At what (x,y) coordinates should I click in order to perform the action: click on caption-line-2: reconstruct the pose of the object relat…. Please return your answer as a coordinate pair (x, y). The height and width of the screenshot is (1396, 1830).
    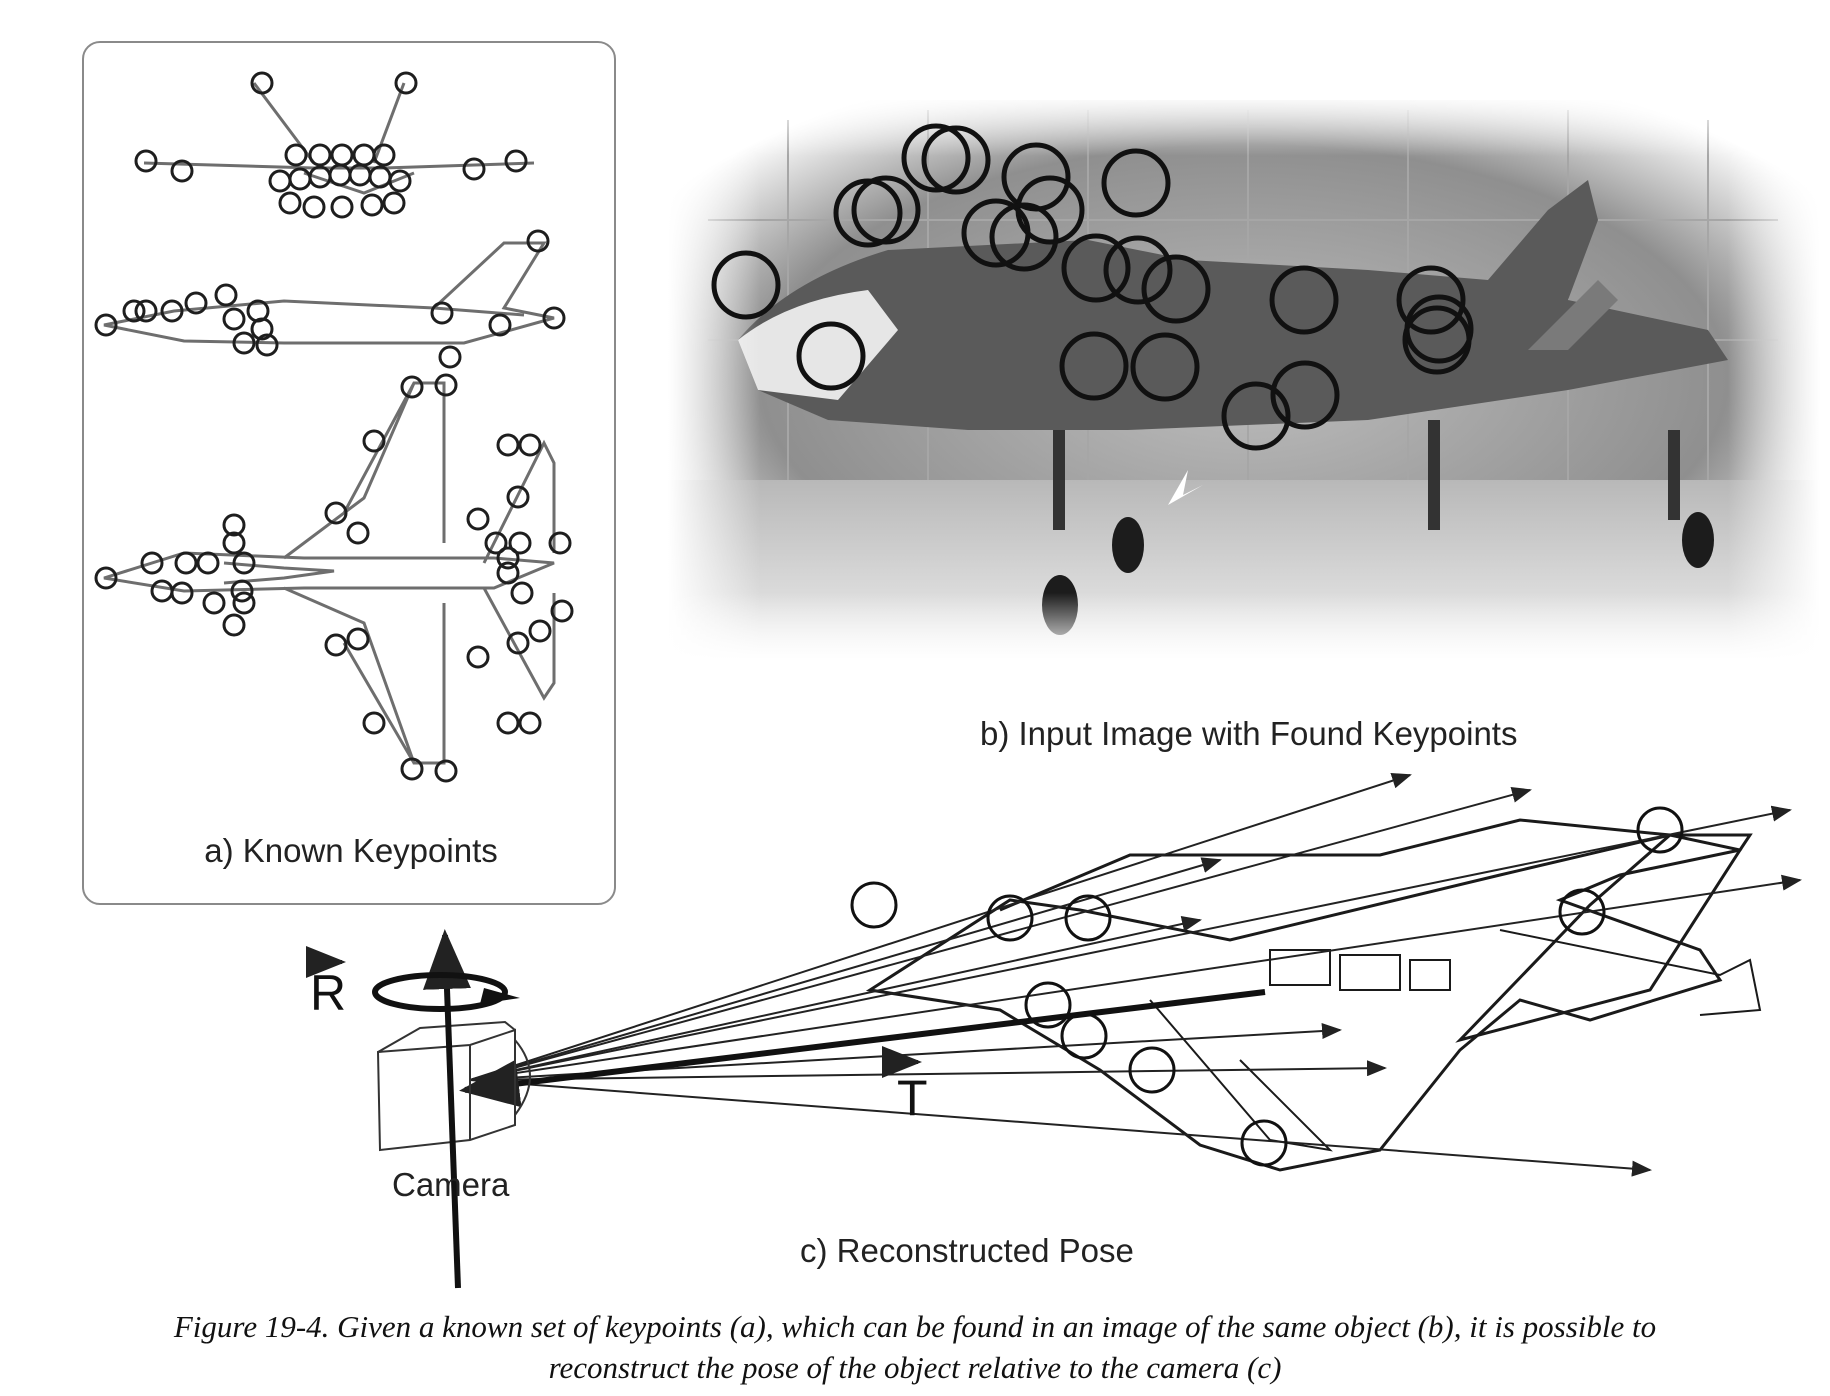
    Looking at the image, I should click on (915, 1367).